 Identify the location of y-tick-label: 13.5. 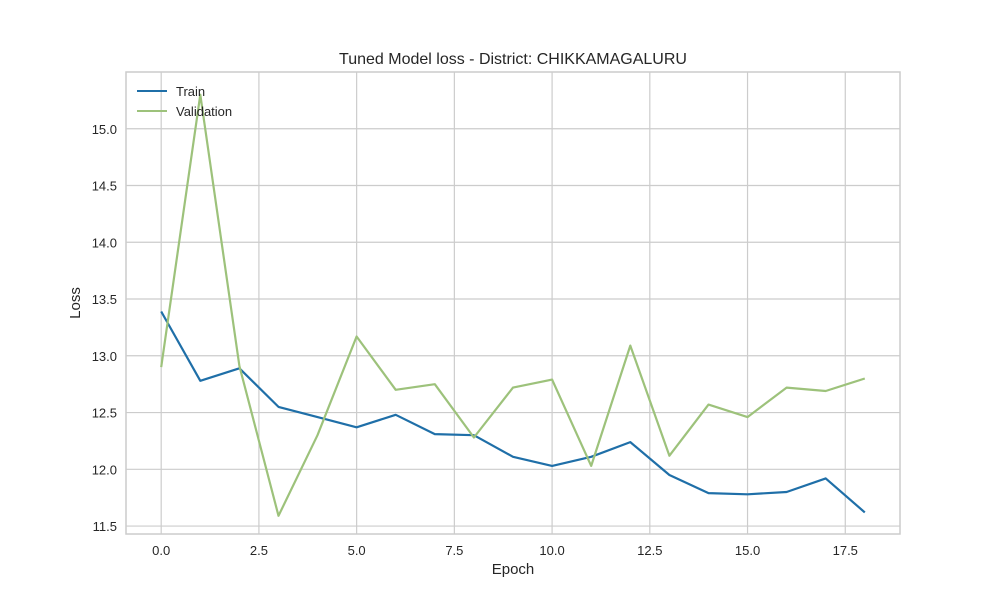
(104, 299).